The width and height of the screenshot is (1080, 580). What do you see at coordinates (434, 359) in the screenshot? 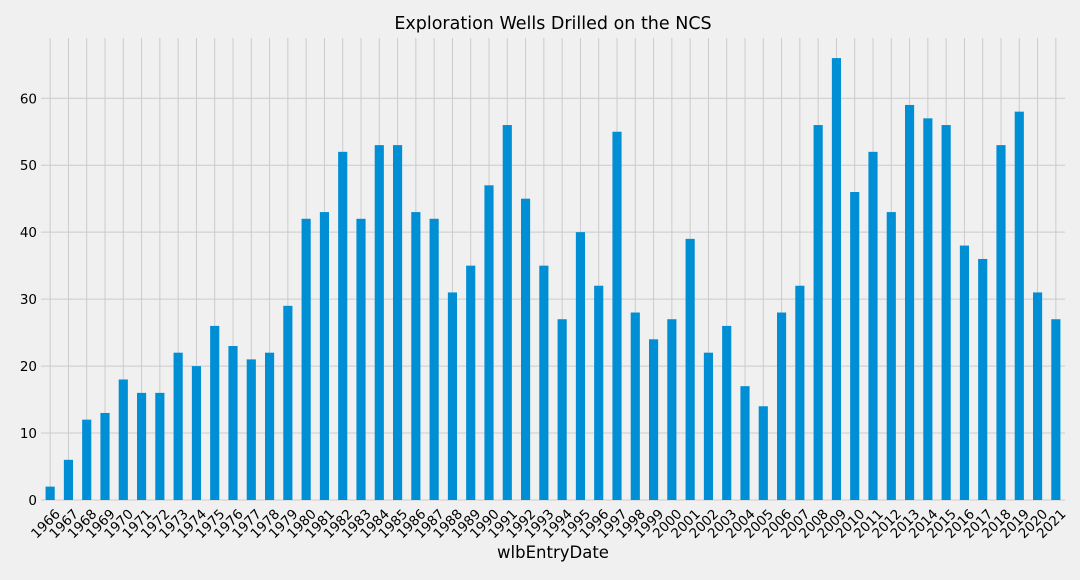
I see `bar-1987` at bounding box center [434, 359].